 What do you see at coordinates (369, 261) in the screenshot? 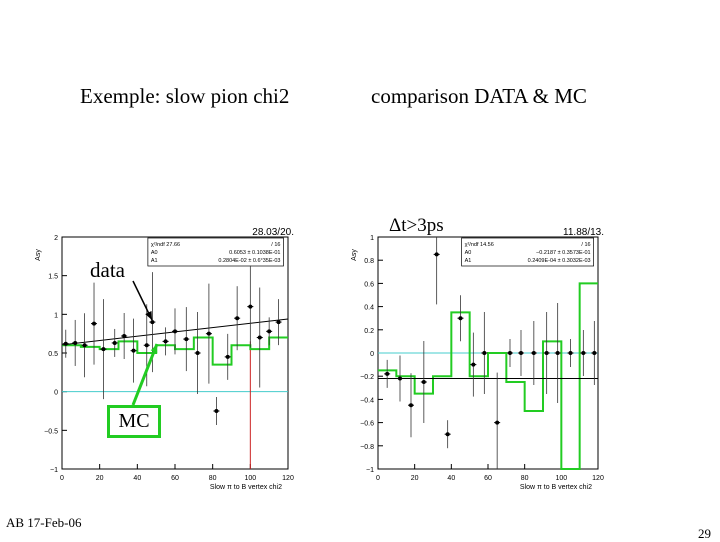
I see `chart2-ytick-label: 0.8` at bounding box center [369, 261].